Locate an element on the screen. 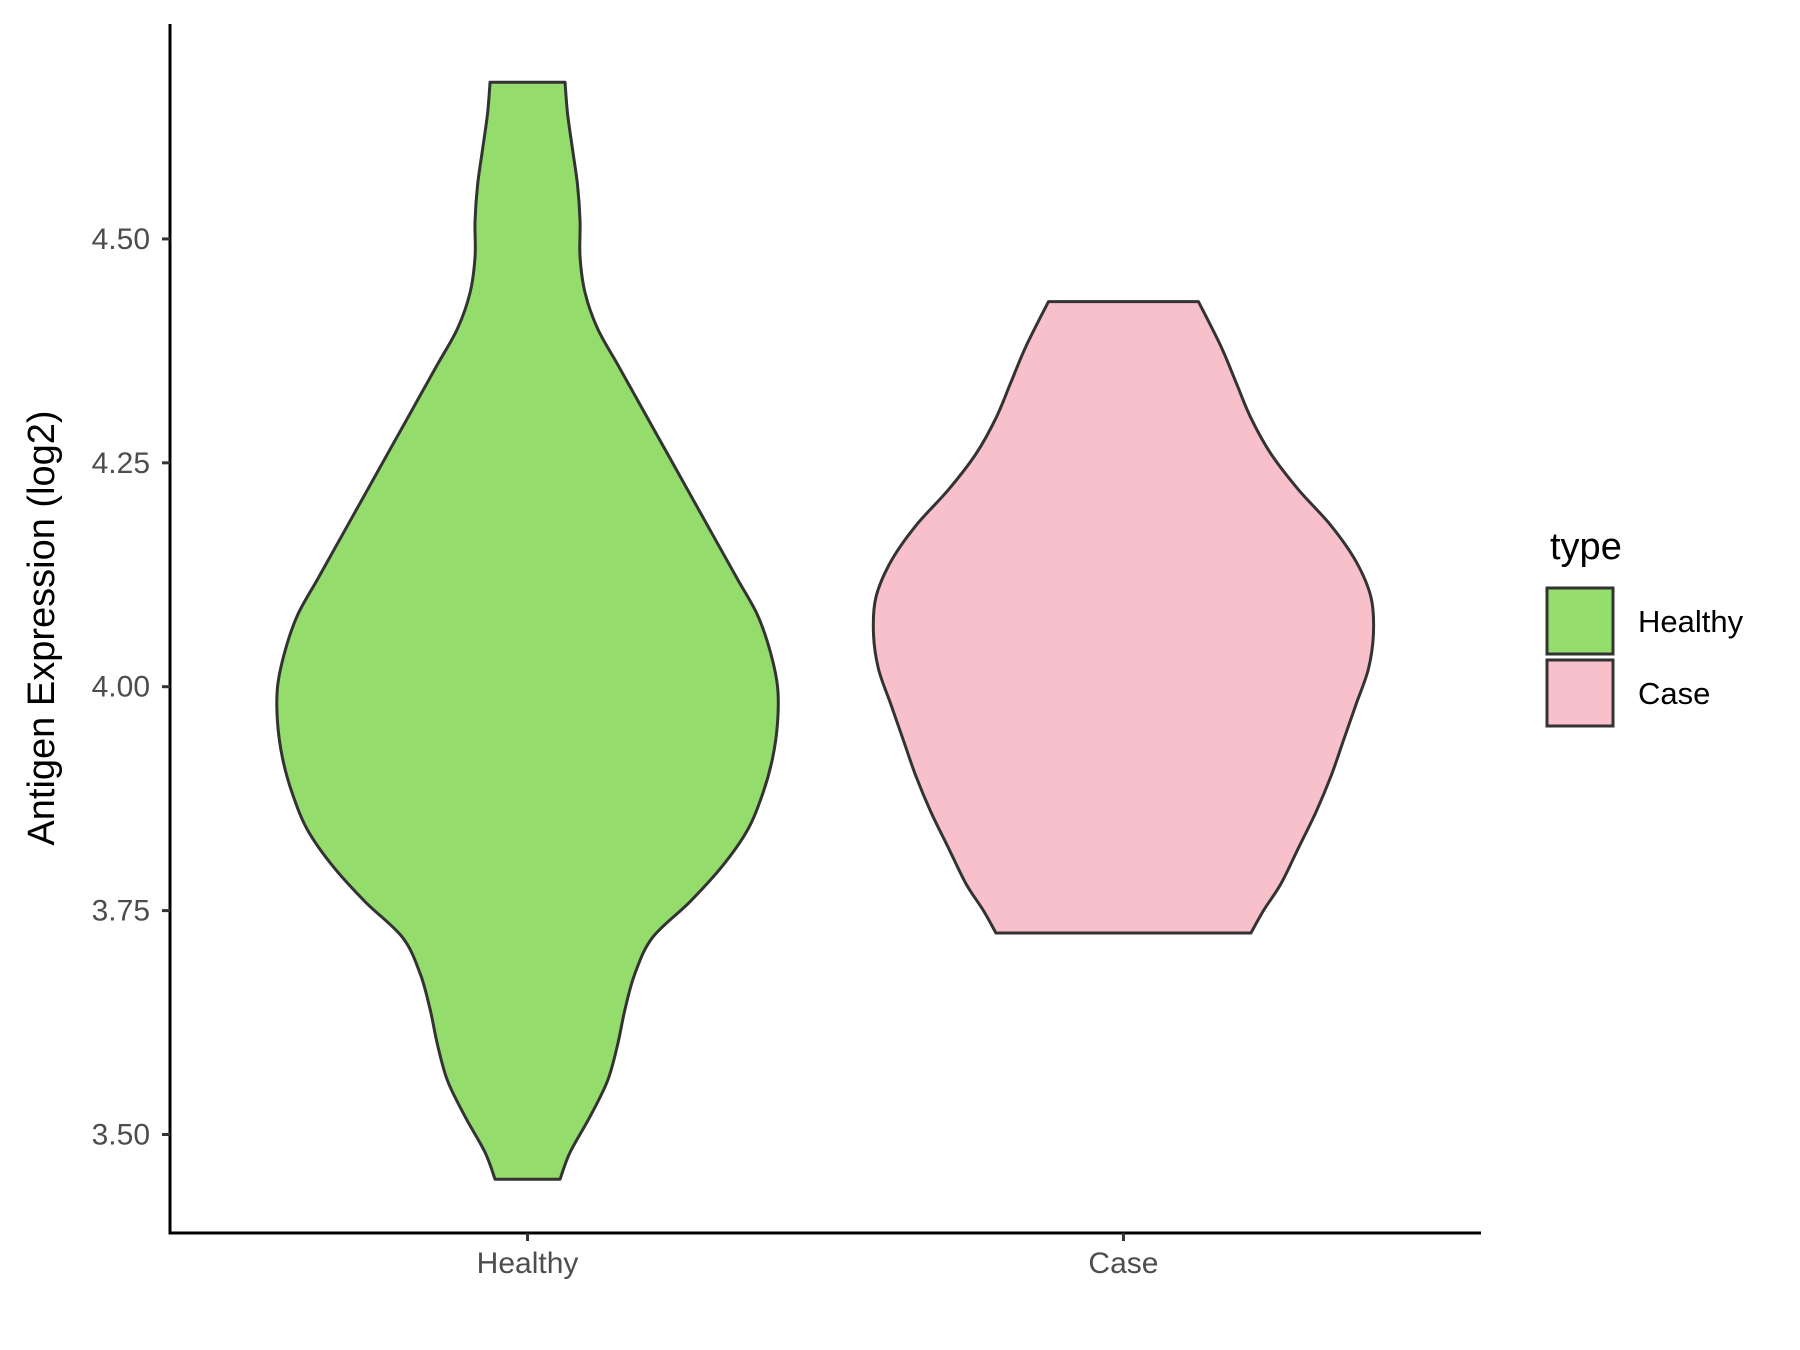 The image size is (1800, 1350). y-tick-group: 3.50 3.75 4.00 4.25 4.50 is located at coordinates (131, 687).